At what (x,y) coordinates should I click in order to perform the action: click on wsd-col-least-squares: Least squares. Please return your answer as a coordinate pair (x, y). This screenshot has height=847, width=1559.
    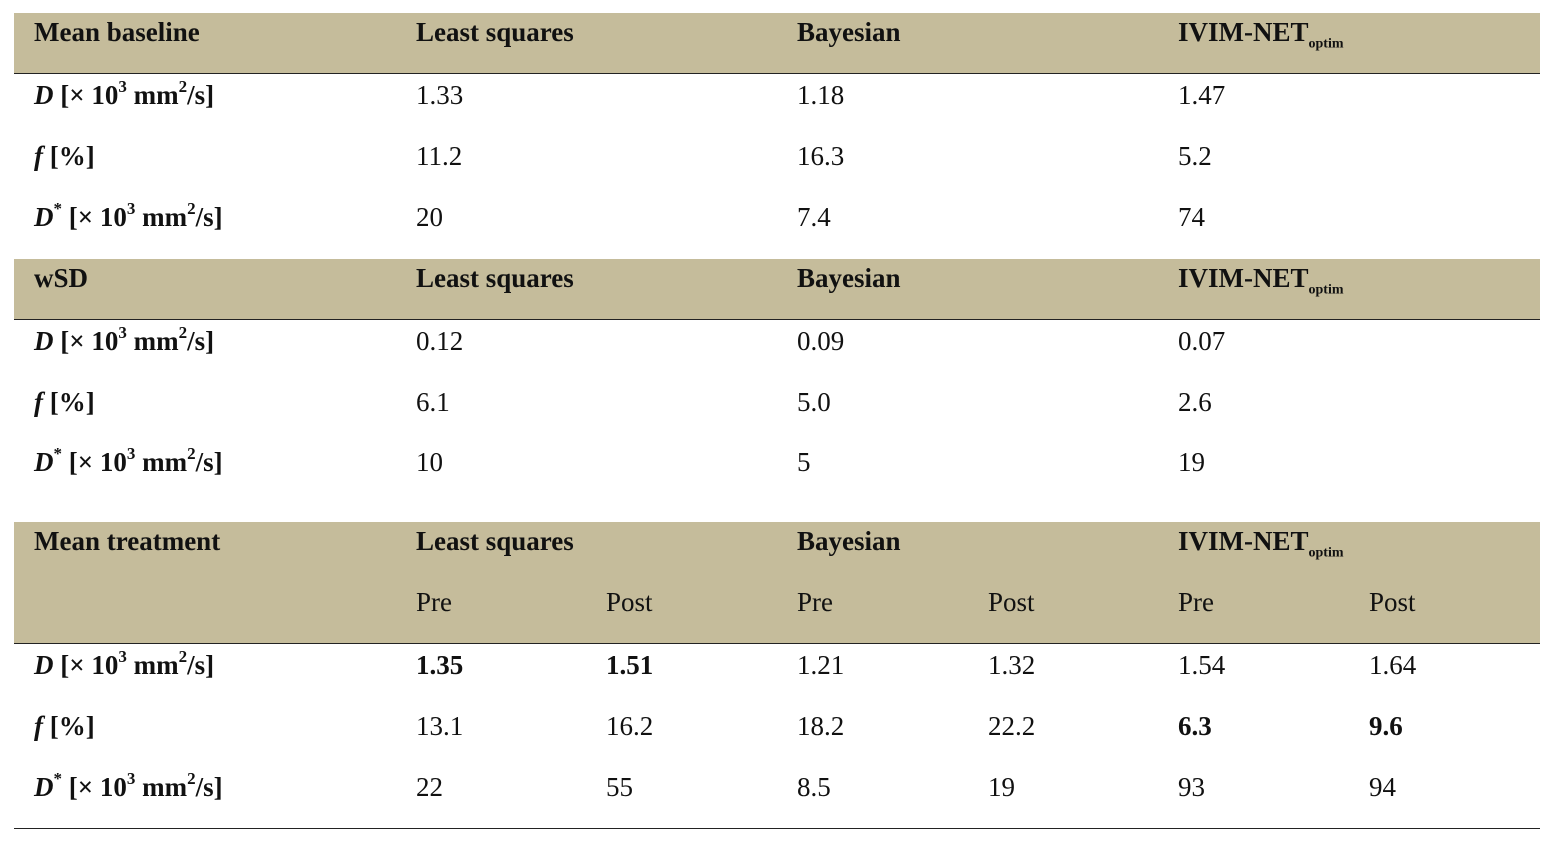
    Looking at the image, I should click on (495, 278).